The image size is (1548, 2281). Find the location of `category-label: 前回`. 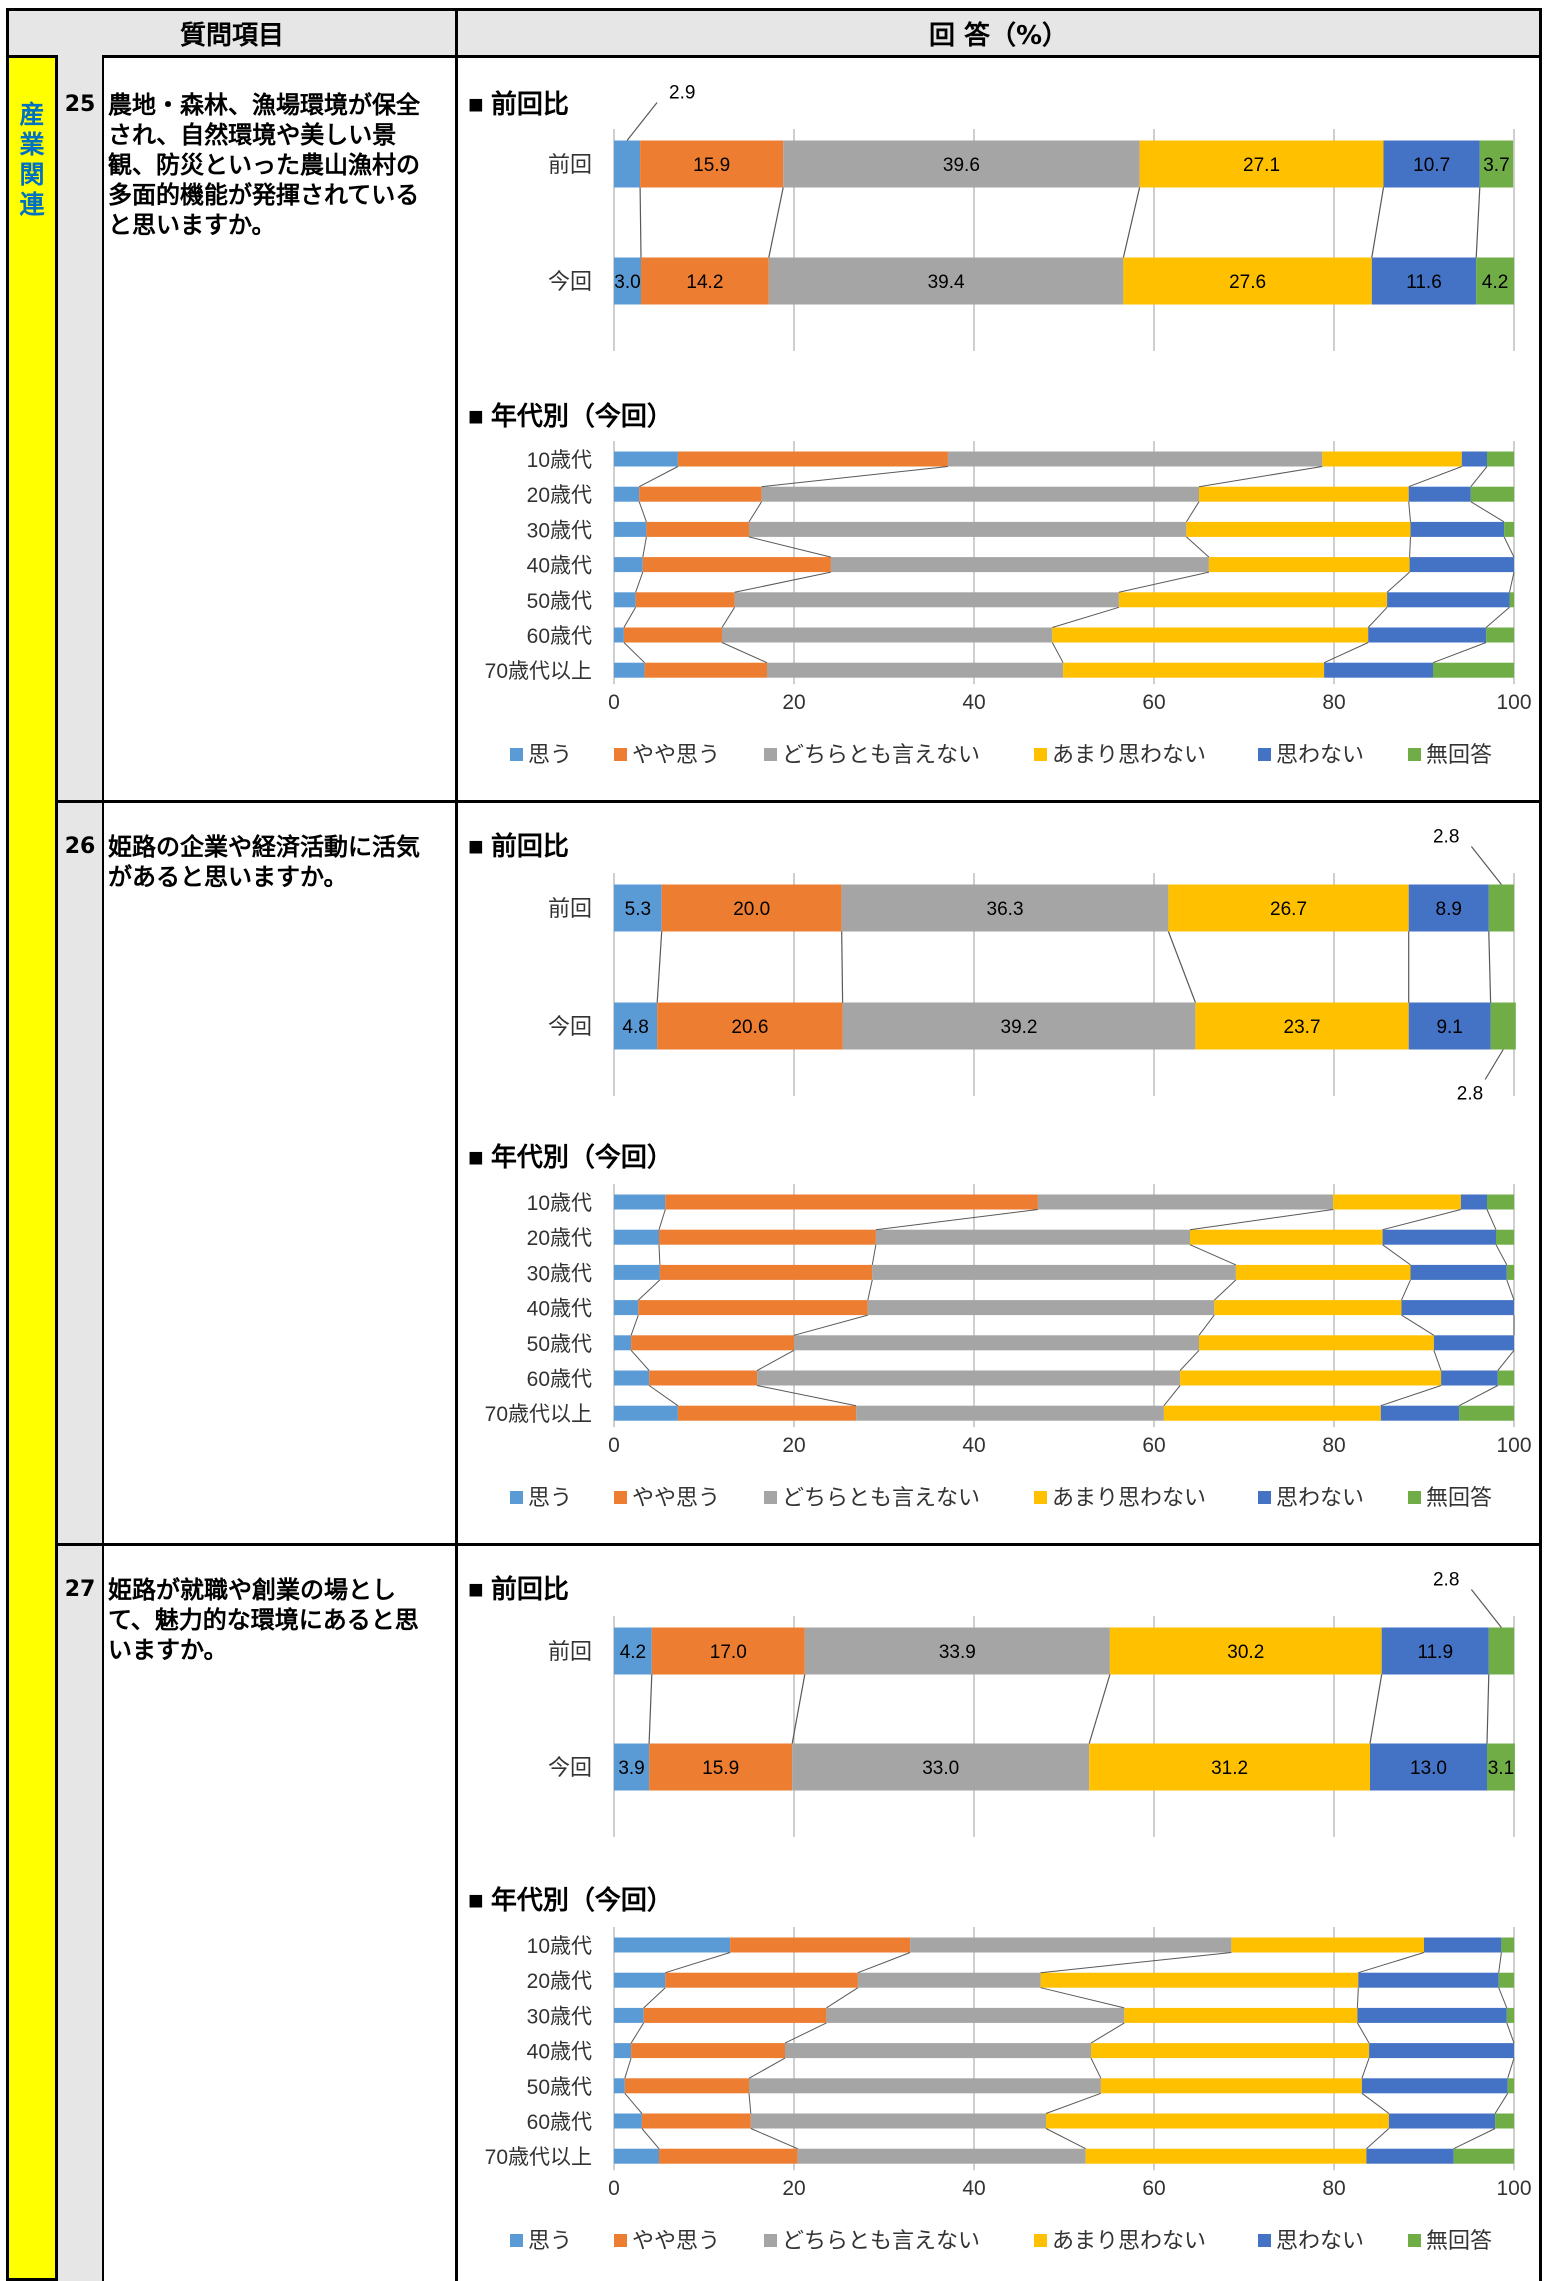

category-label: 前回 is located at coordinates (570, 164).